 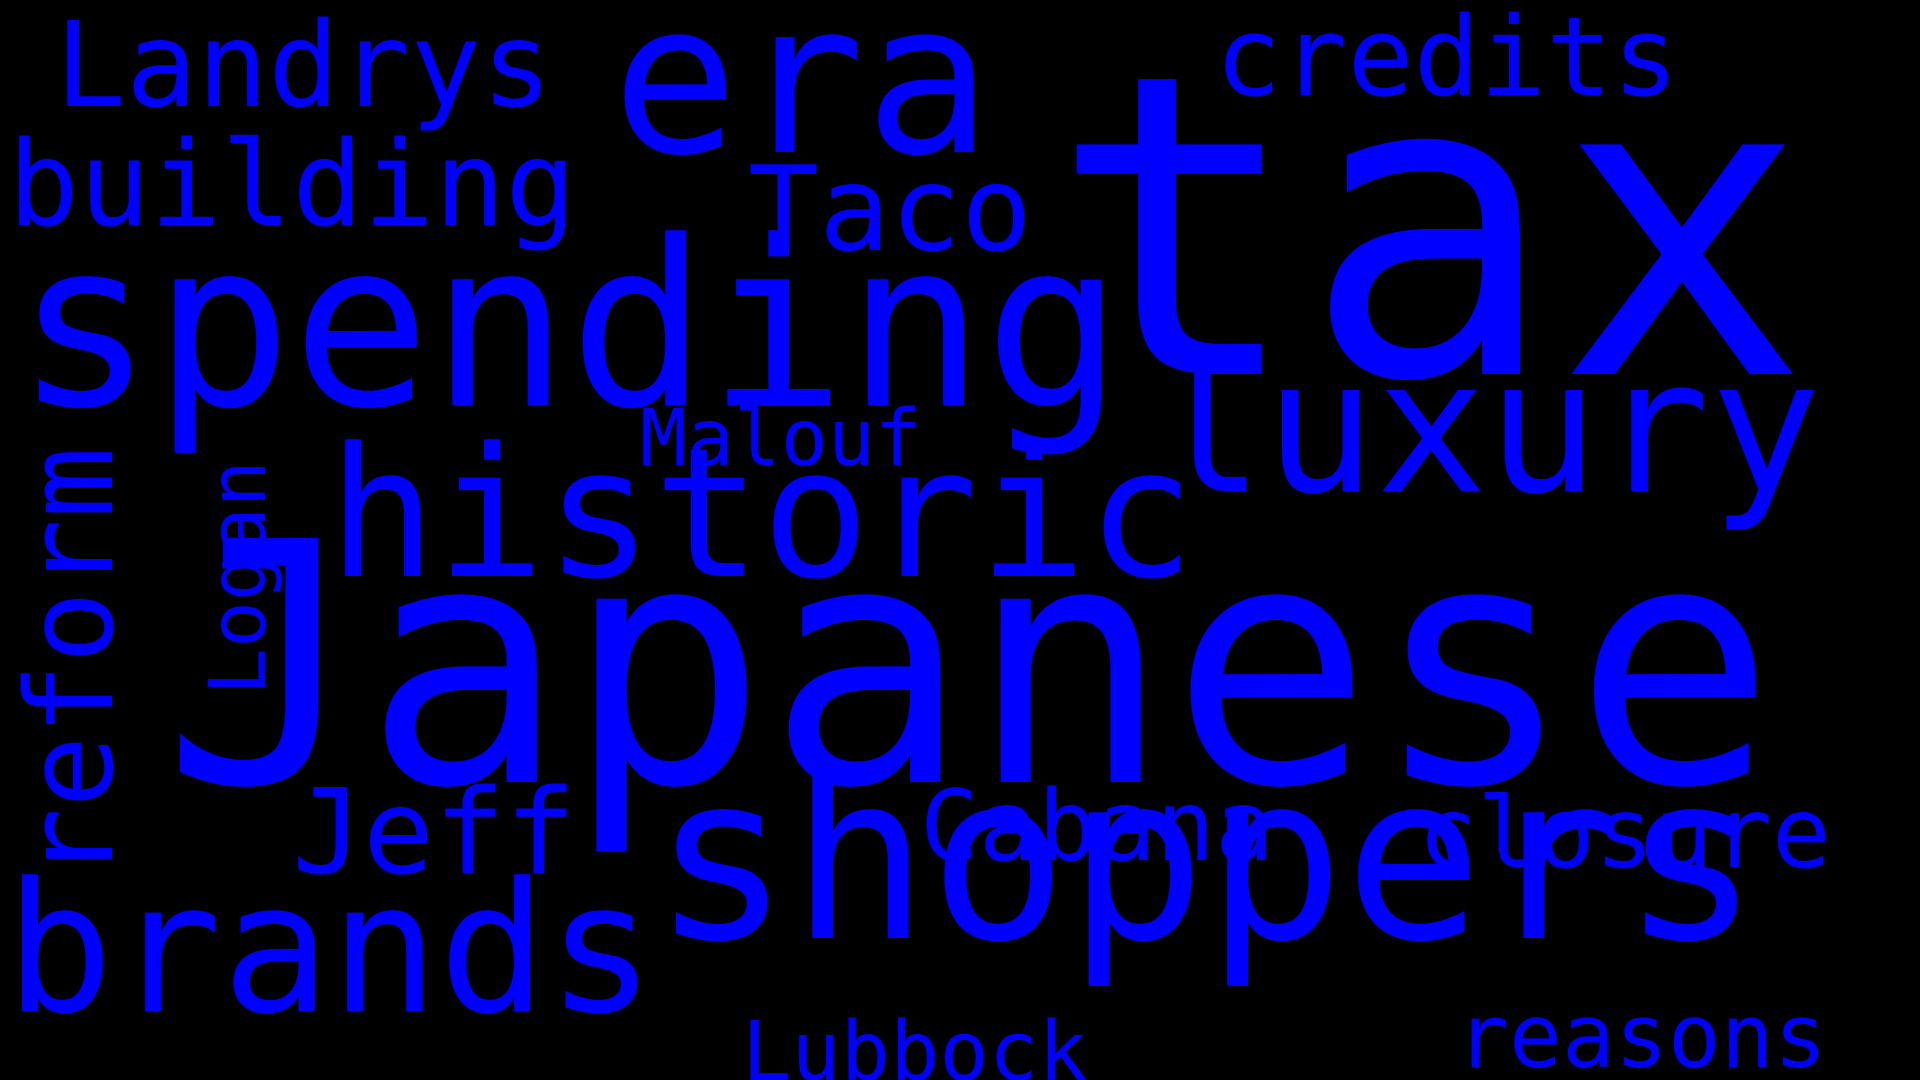 What do you see at coordinates (1097, 827) in the screenshot?
I see `word-cabana: Cabana` at bounding box center [1097, 827].